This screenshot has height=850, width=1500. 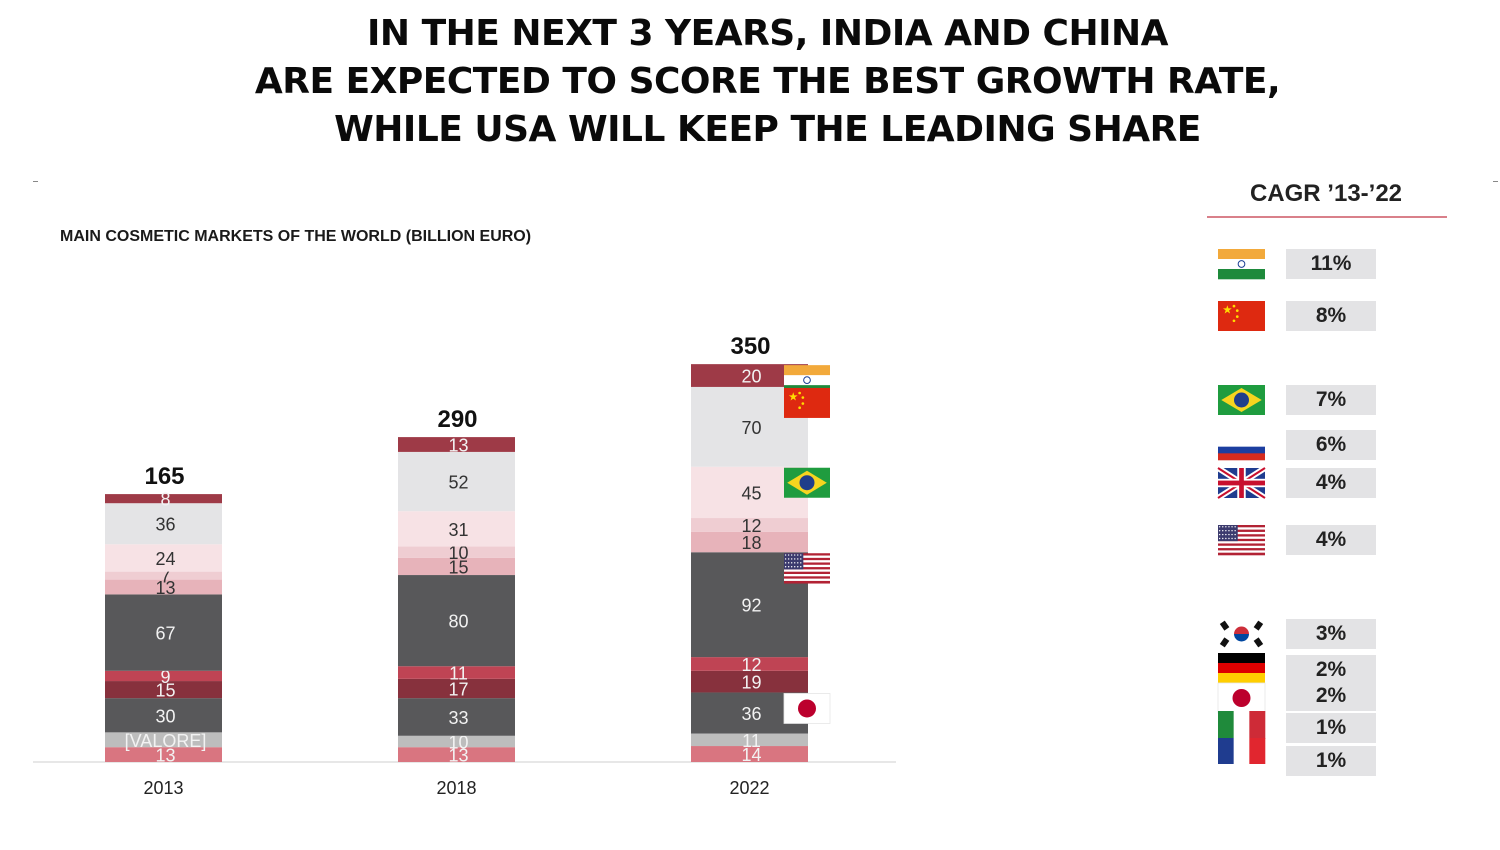 What do you see at coordinates (750, 346) in the screenshot?
I see `bar-total-2022: 350` at bounding box center [750, 346].